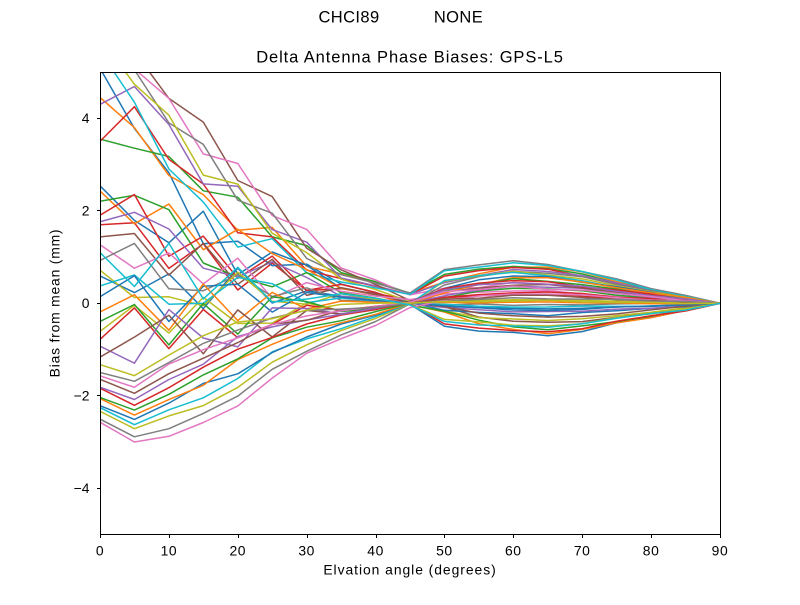 Image resolution: width=800 pixels, height=605 pixels. Describe the element at coordinates (651, 551) in the screenshot. I see `svg-text: 80` at that location.